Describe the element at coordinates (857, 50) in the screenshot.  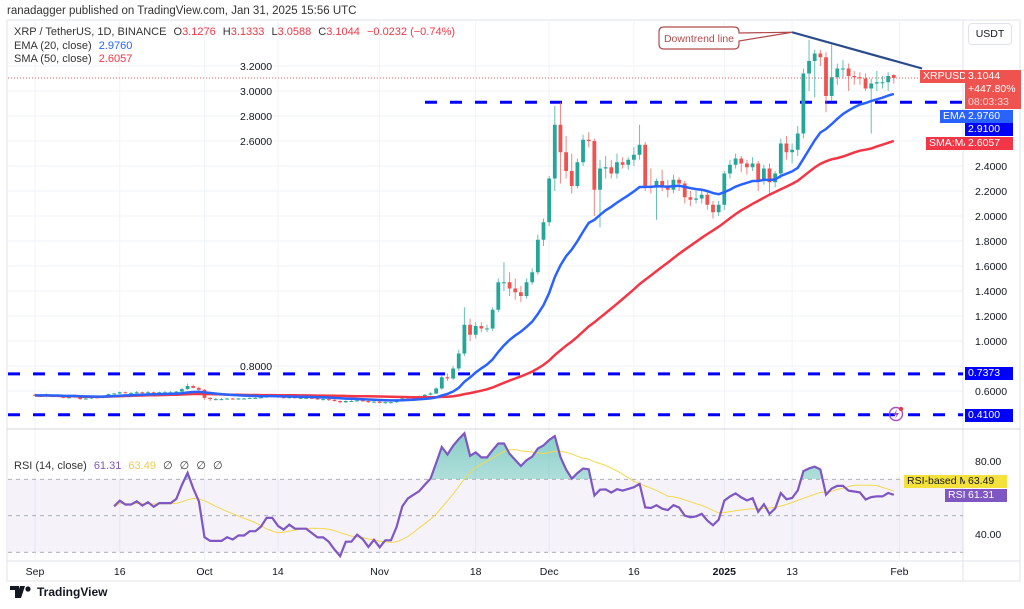
I see `downtrend-line` at that location.